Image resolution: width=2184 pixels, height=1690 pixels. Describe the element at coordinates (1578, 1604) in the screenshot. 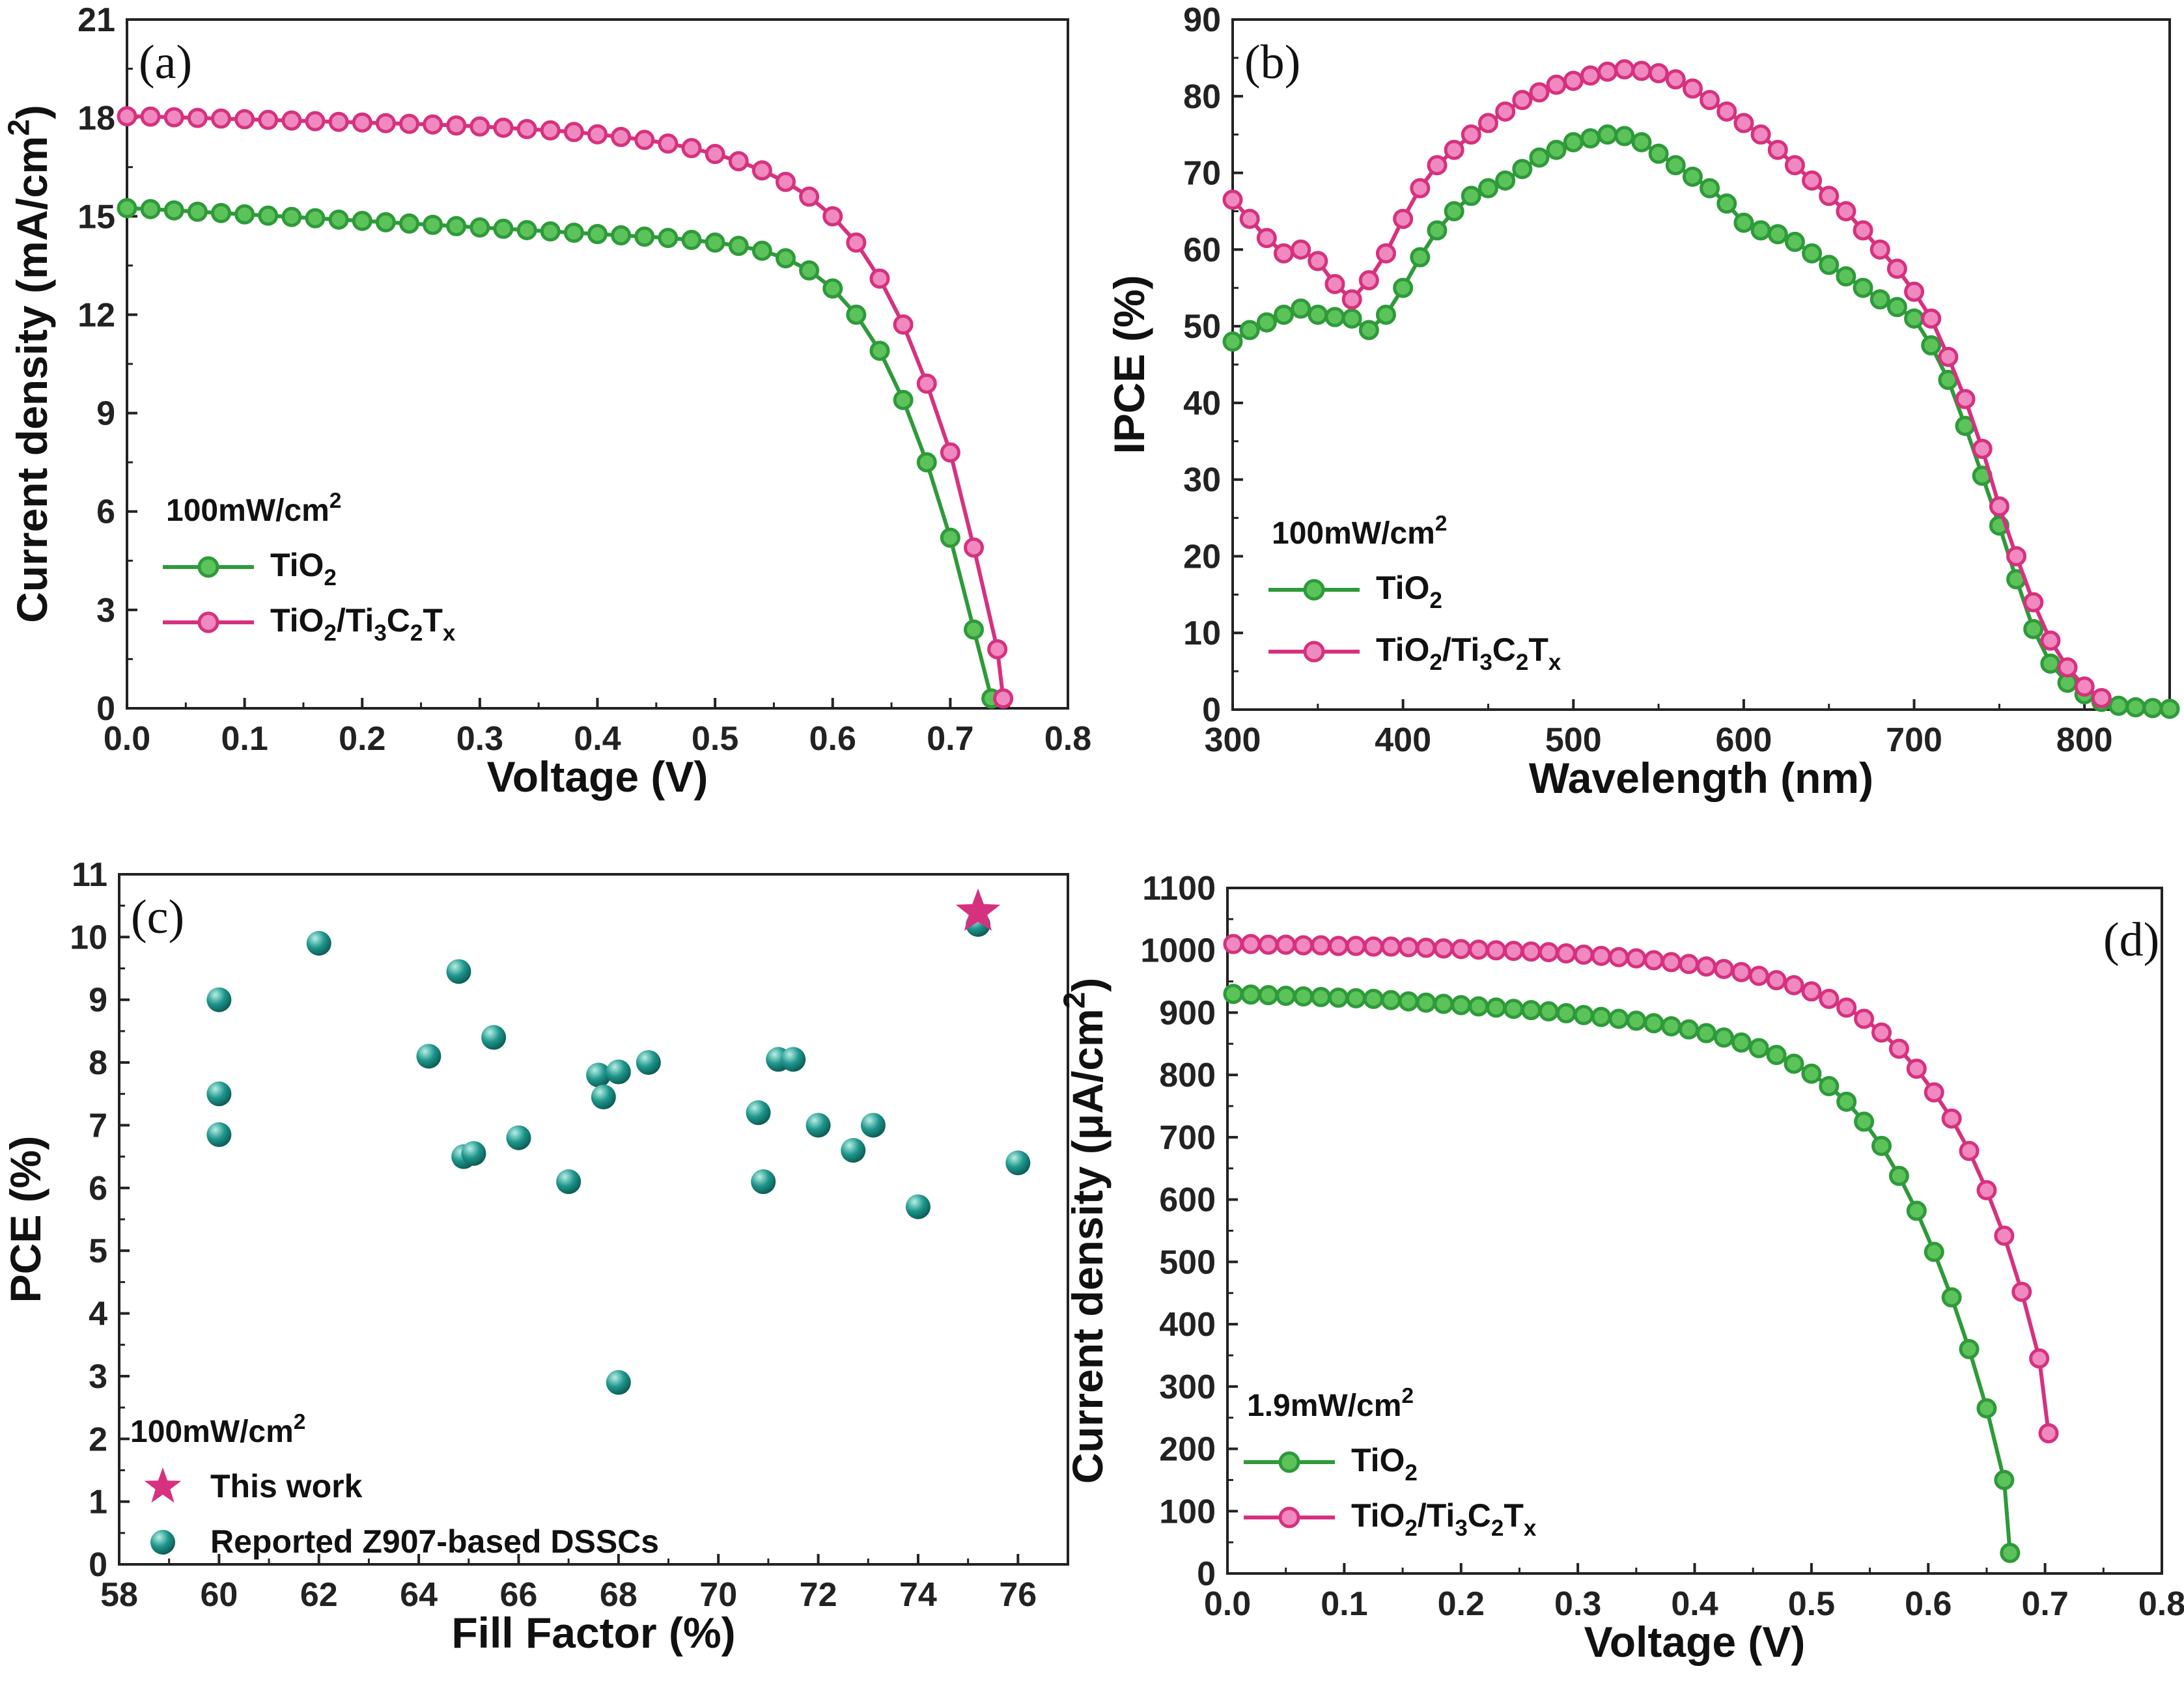

I see `x-tick-label: 0.3` at that location.